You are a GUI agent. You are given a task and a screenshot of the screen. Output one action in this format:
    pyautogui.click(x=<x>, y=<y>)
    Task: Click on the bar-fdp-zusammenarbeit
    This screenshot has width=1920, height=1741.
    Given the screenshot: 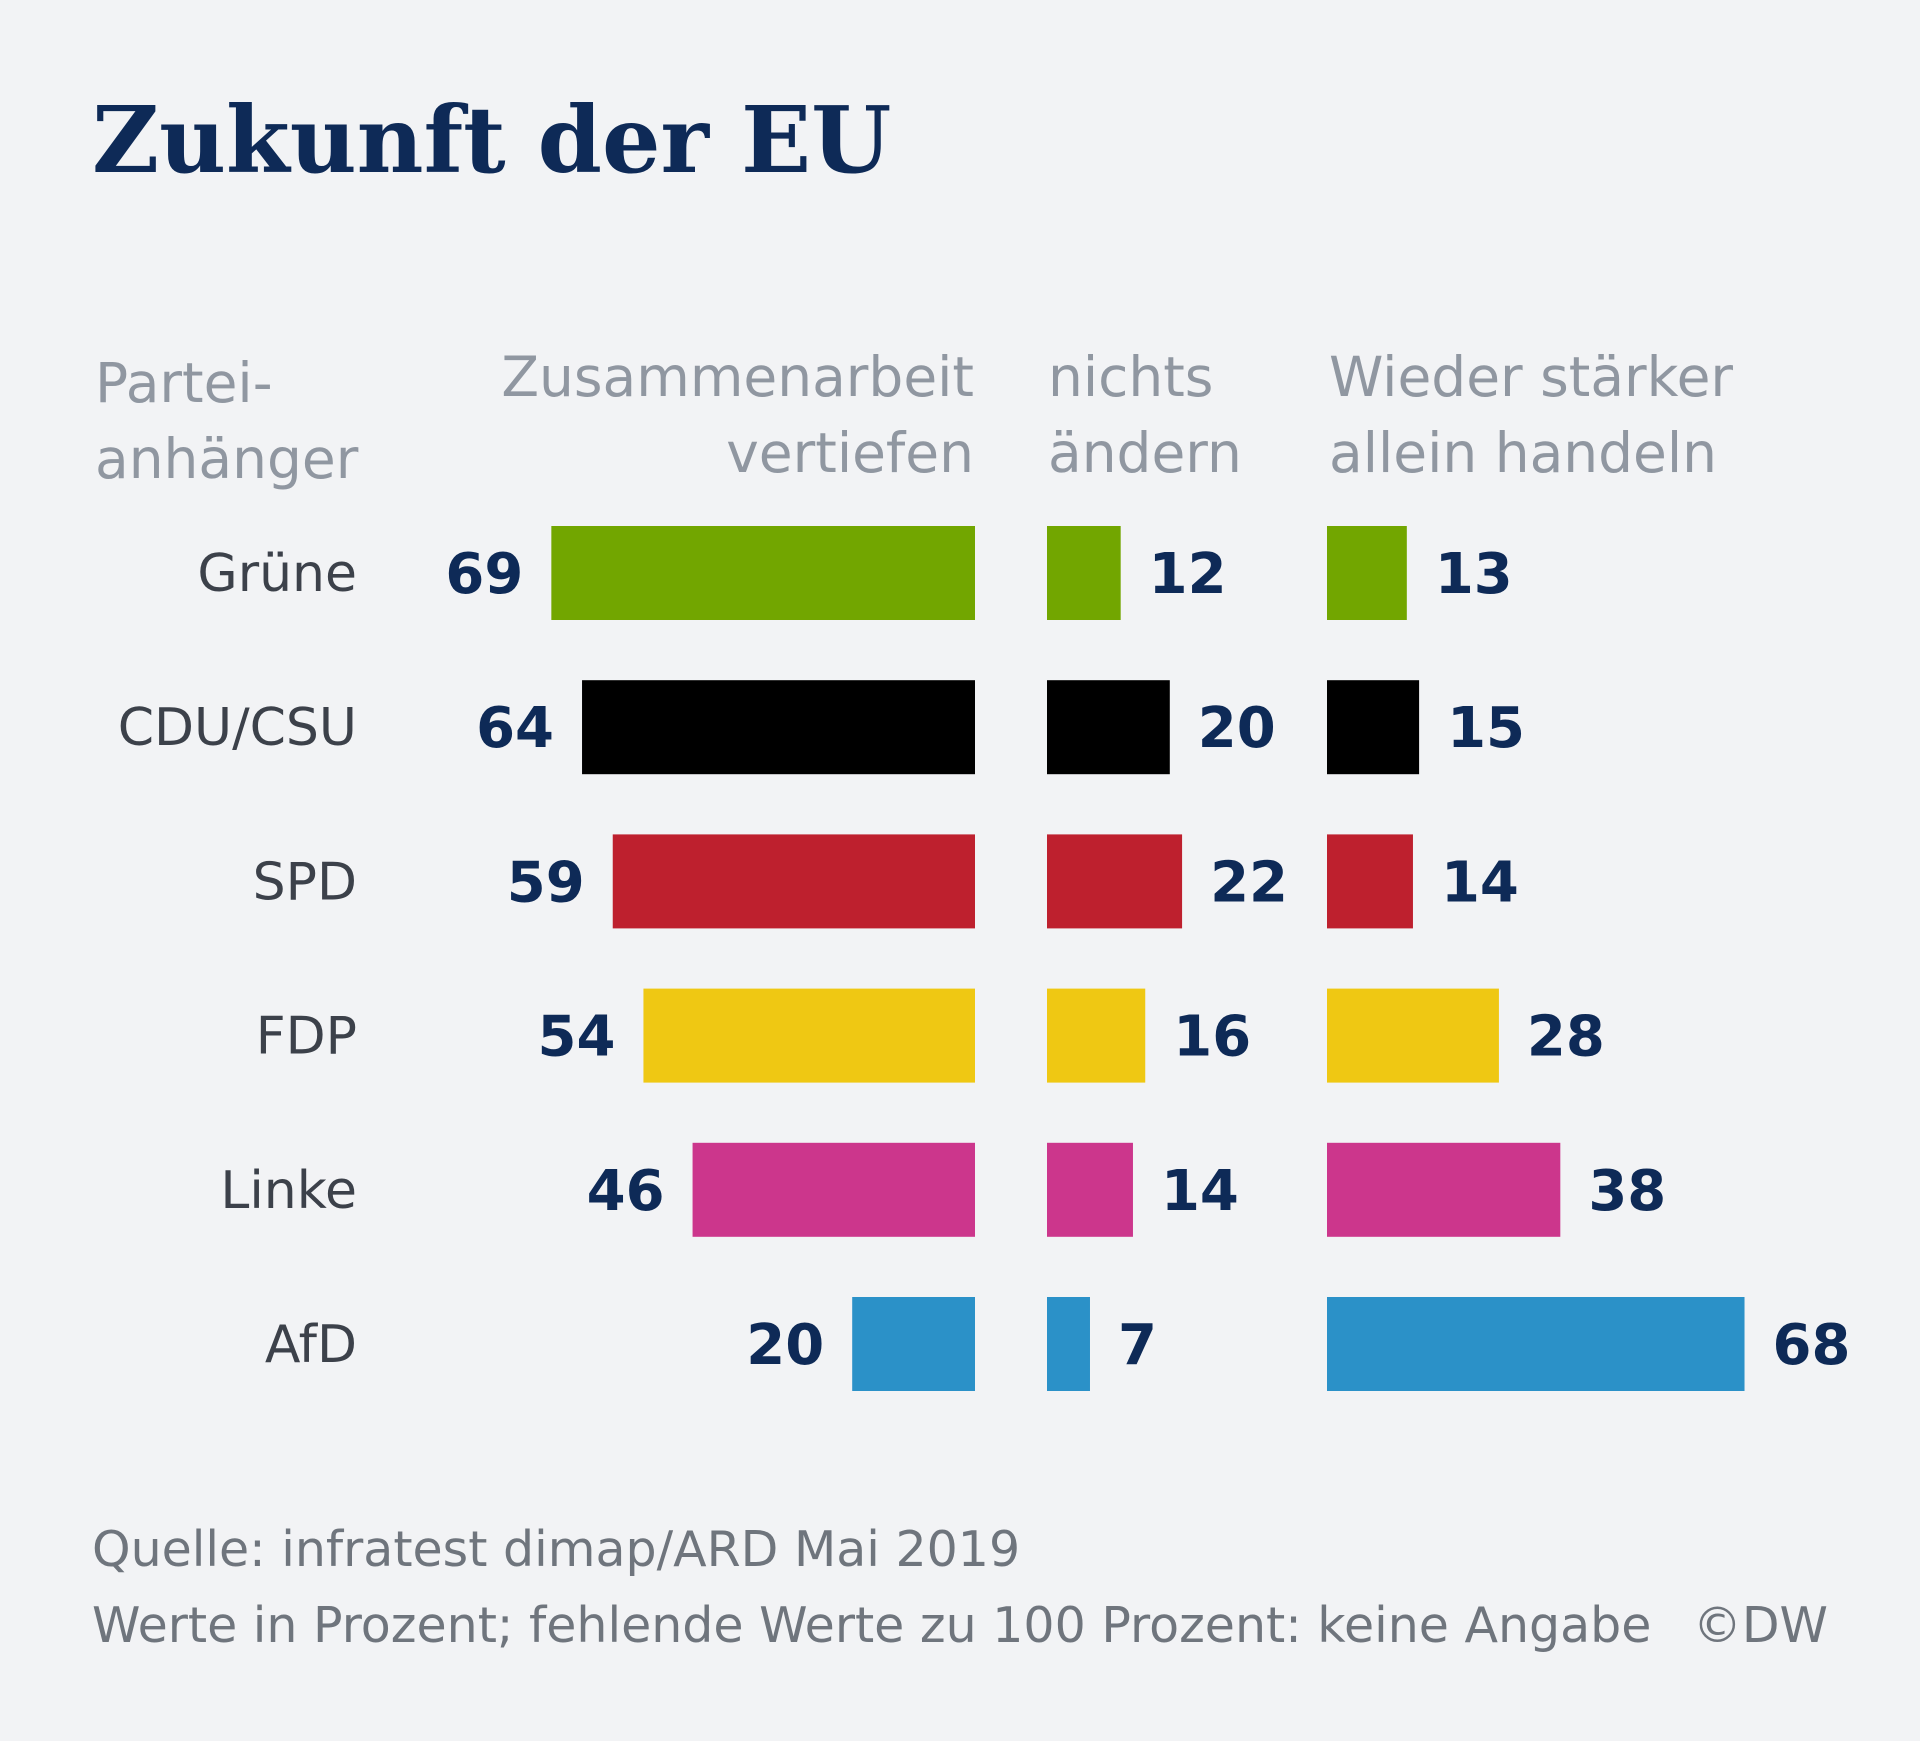 What is the action you would take?
    pyautogui.click(x=809, y=1035)
    